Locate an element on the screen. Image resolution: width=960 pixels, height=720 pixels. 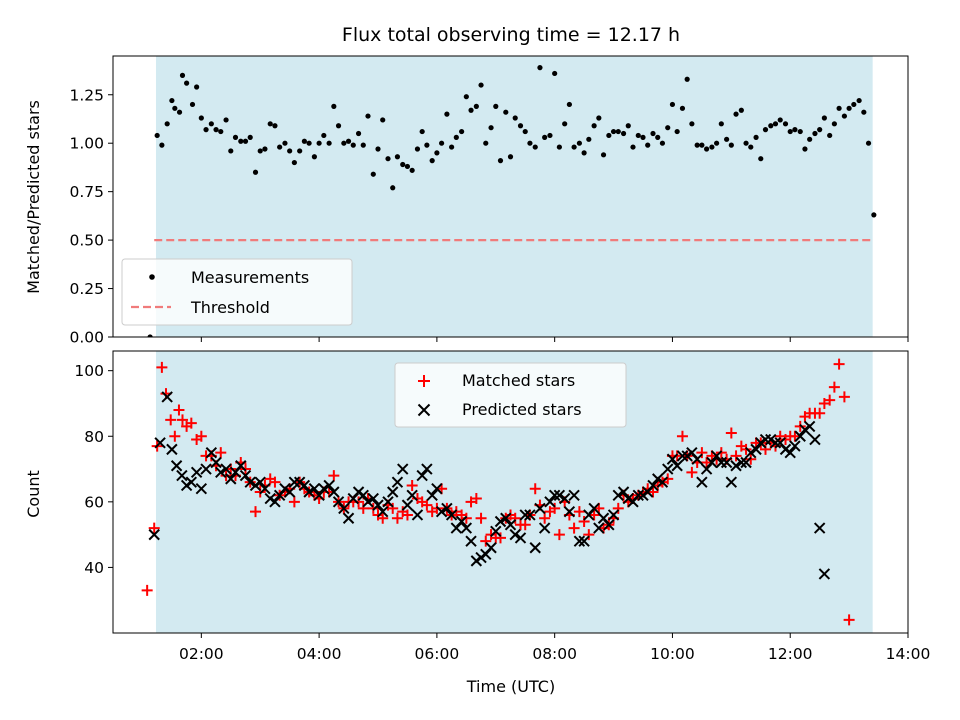
top-panel-y-tick-label: 0.50 is located at coordinates (86, 241).